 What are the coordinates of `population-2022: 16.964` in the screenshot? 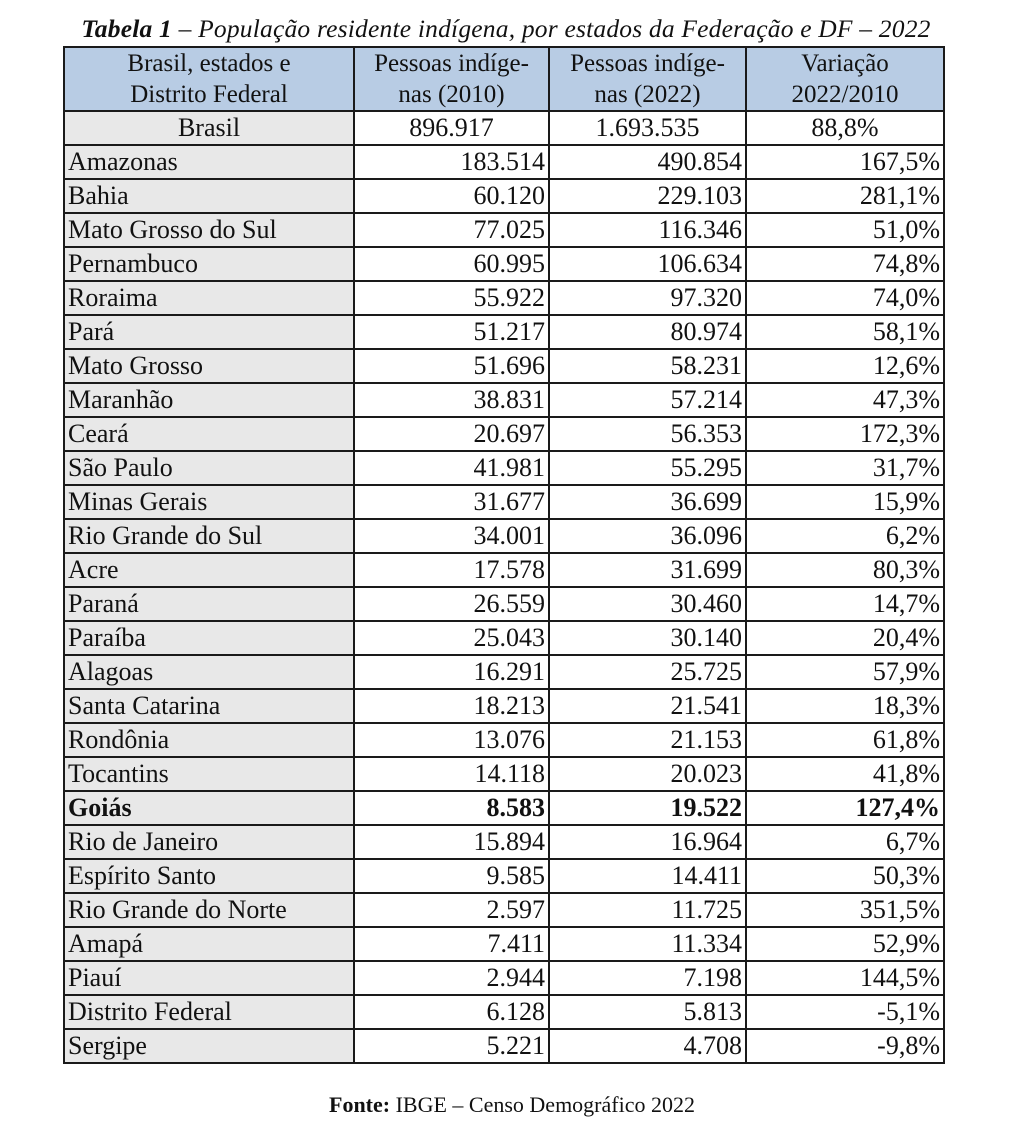 It's located at (647, 842).